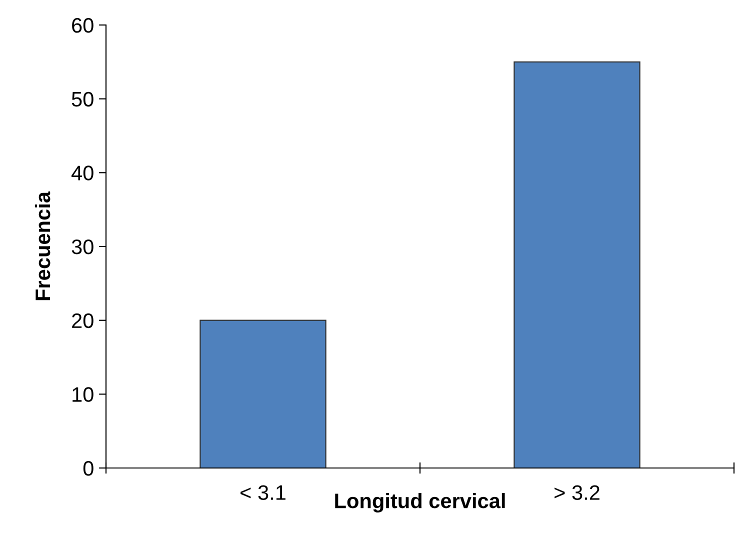 Image resolution: width=736 pixels, height=538 pixels. Describe the element at coordinates (83, 320) in the screenshot. I see `y-tick-label: 20` at that location.